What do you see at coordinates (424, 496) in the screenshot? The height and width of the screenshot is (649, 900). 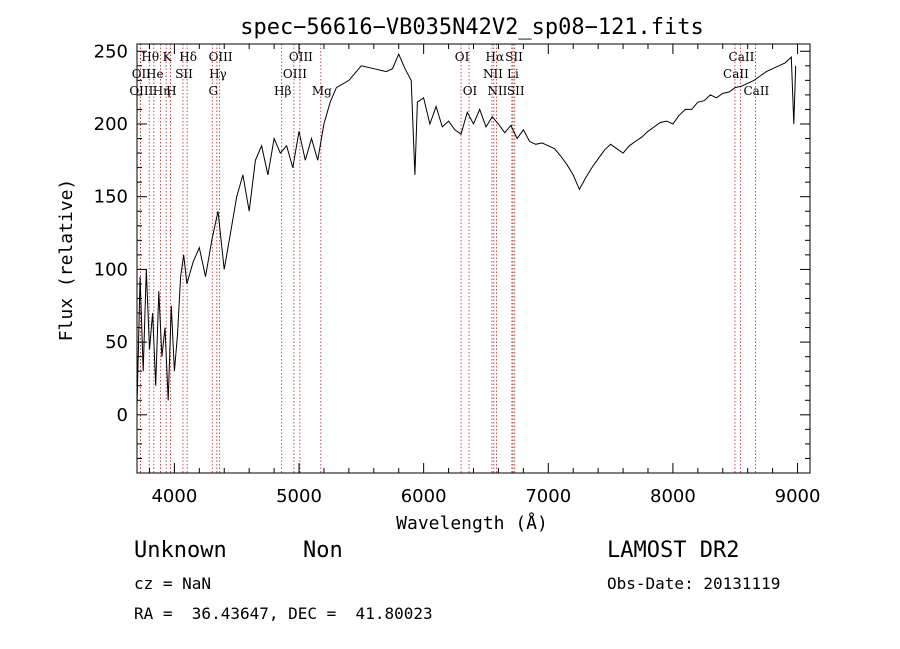 I see `x-tick-label: 6000` at bounding box center [424, 496].